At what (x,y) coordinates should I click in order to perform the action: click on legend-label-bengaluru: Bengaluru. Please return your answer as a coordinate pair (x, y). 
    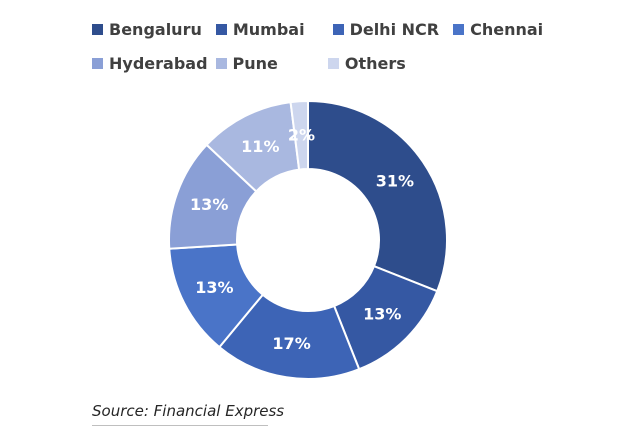
    Looking at the image, I should click on (155, 29).